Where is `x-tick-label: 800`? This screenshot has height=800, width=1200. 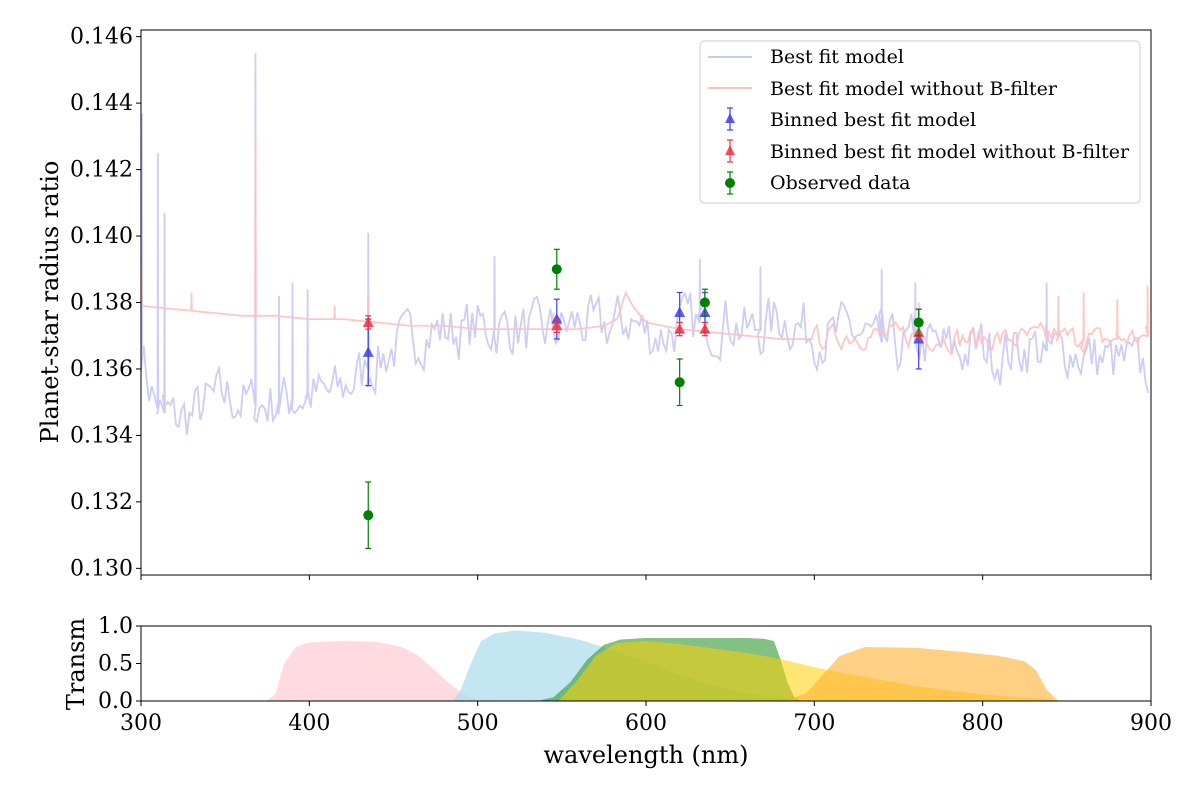
x-tick-label: 800 is located at coordinates (983, 723).